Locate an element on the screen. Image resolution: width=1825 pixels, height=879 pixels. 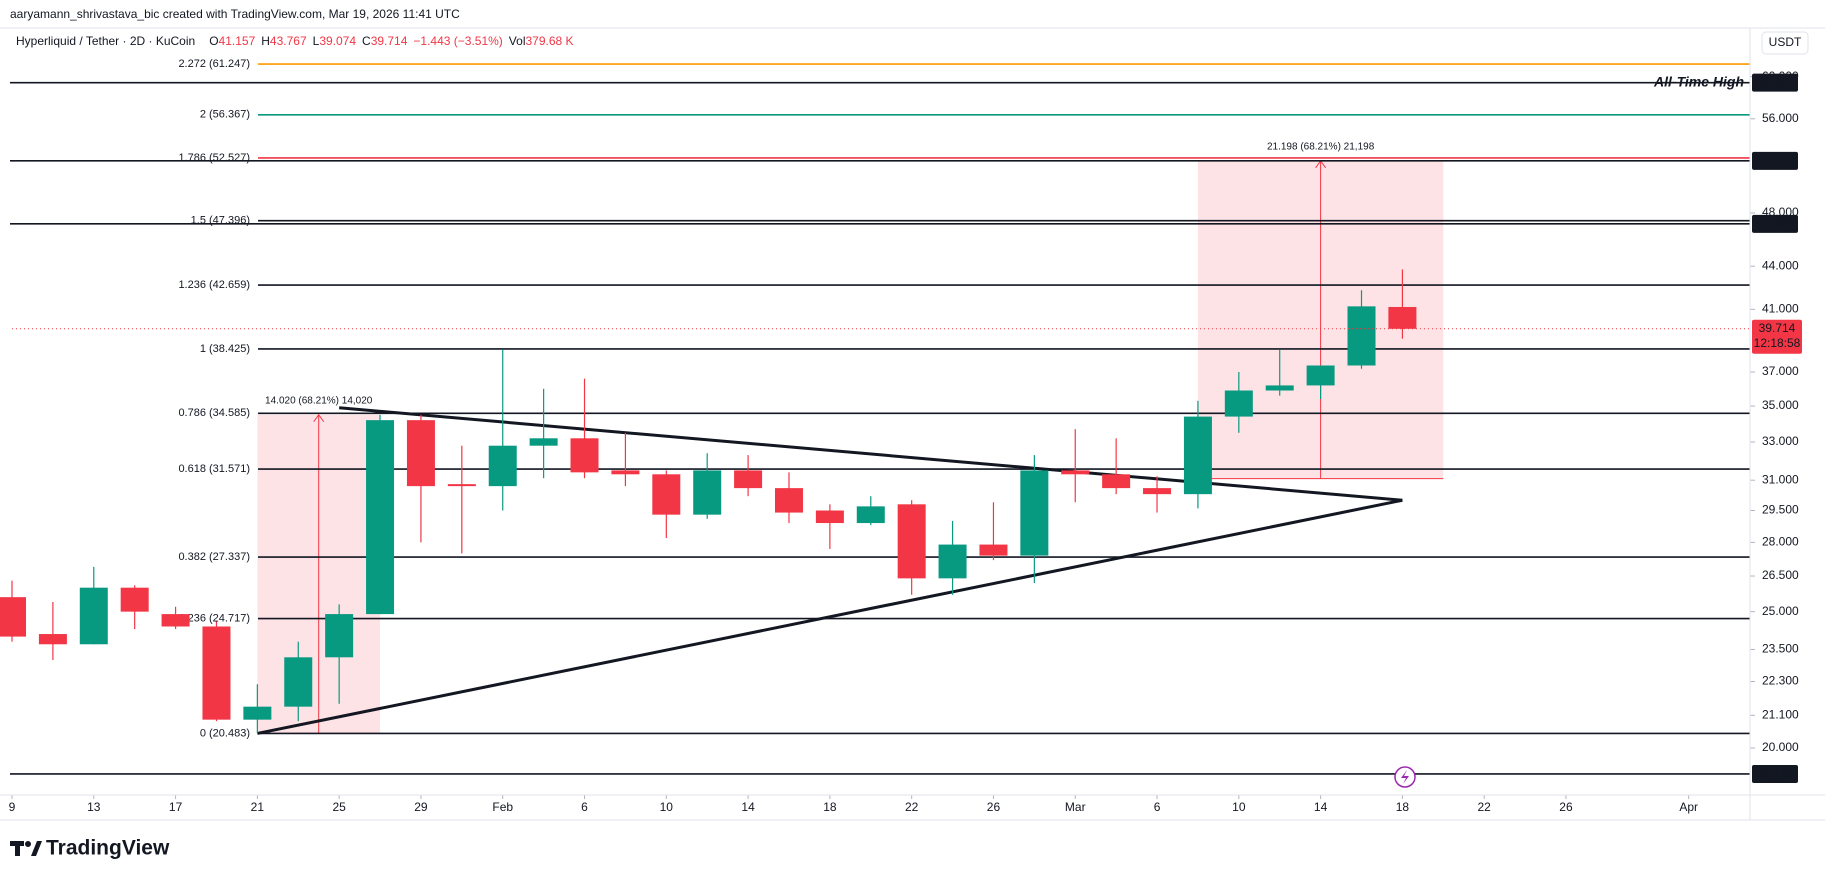
price-box-label: 47.155 is located at coordinates (1775, 223).